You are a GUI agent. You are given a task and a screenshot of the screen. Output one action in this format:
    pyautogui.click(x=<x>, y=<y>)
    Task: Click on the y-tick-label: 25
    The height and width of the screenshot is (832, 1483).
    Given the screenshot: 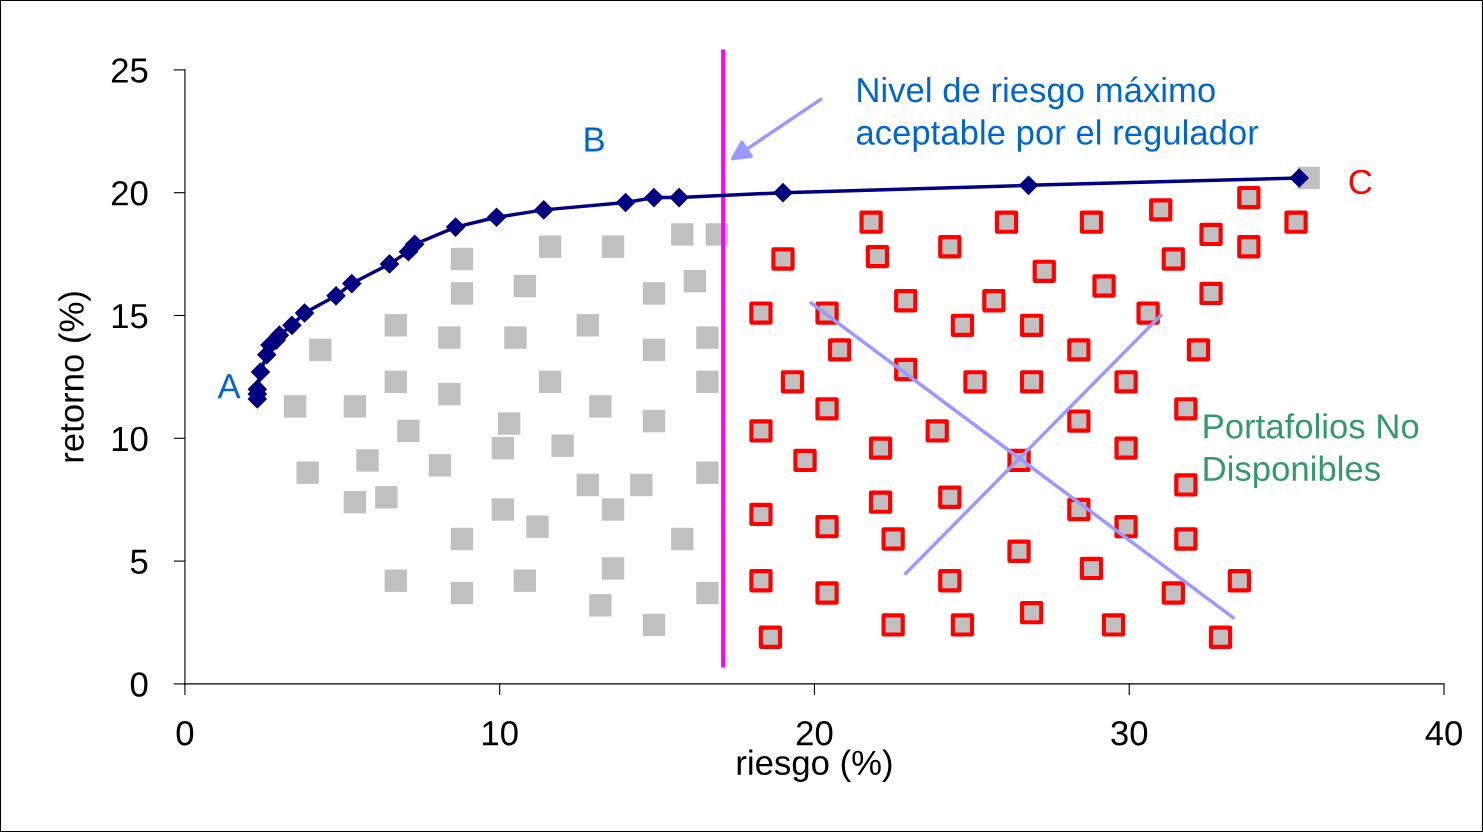 What is the action you would take?
    pyautogui.click(x=129, y=70)
    